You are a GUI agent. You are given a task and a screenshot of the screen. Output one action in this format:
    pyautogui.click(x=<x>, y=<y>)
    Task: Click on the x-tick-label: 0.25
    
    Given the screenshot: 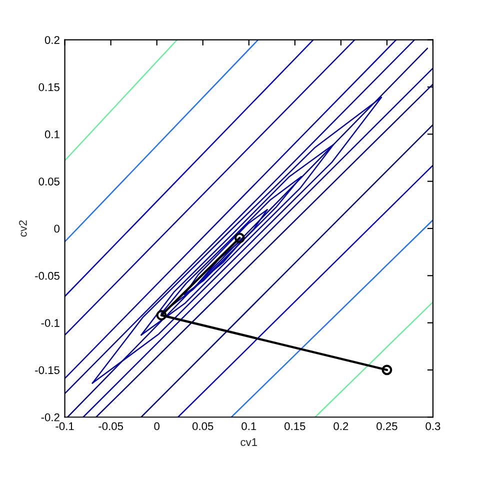 What is the action you would take?
    pyautogui.click(x=387, y=426)
    